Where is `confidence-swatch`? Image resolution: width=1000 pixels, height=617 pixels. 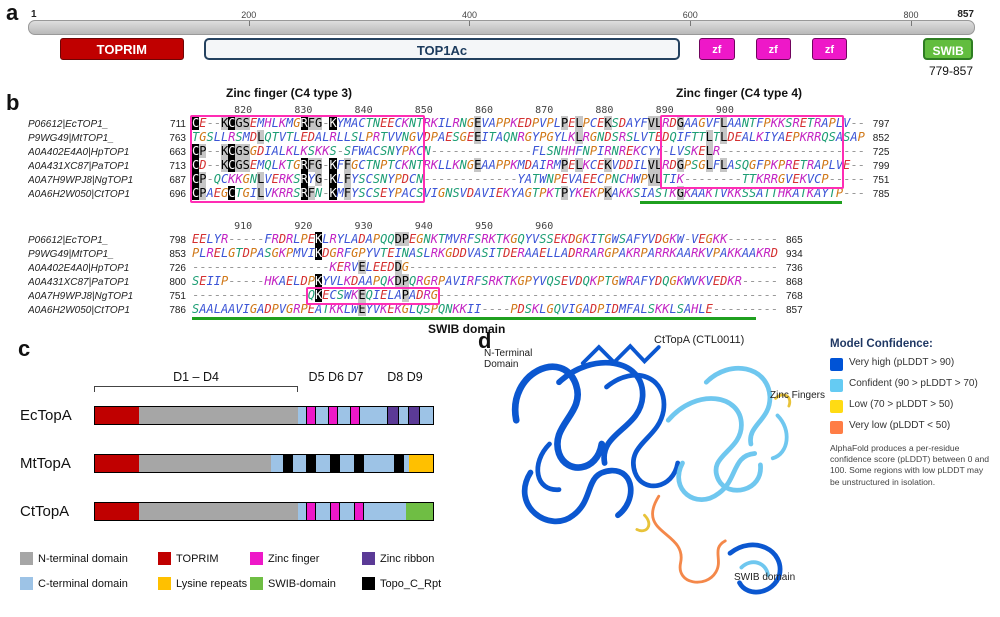 confidence-swatch is located at coordinates (836, 364).